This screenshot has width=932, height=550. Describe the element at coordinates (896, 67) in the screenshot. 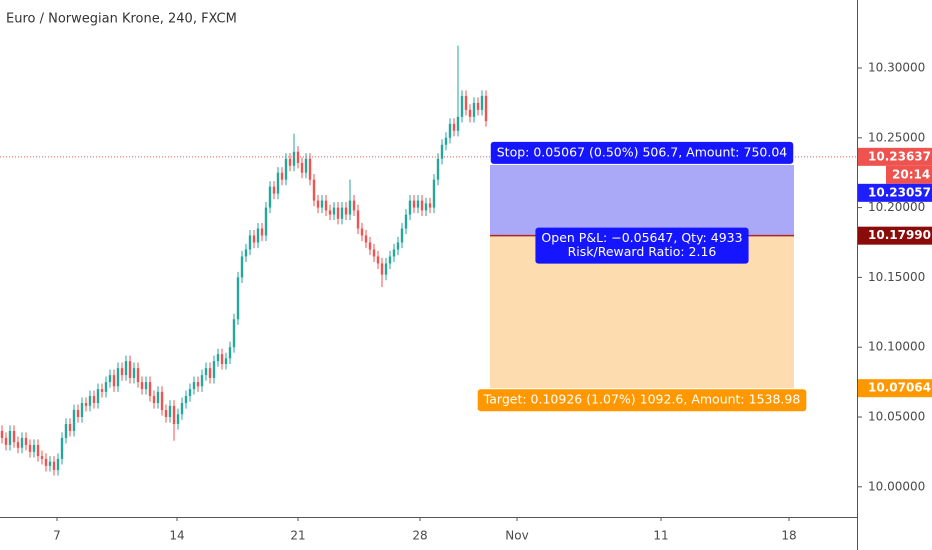

I see `y-tick-label: 10.30000` at that location.